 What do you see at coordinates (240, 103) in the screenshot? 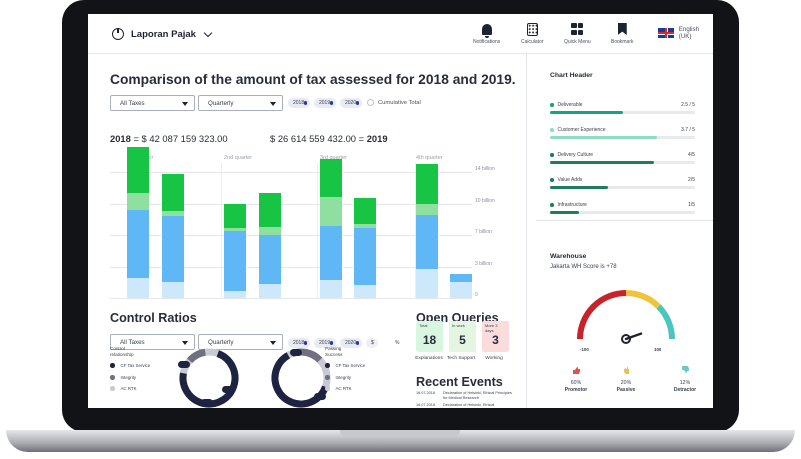
I see `period-filter-select: Quarterly` at bounding box center [240, 103].